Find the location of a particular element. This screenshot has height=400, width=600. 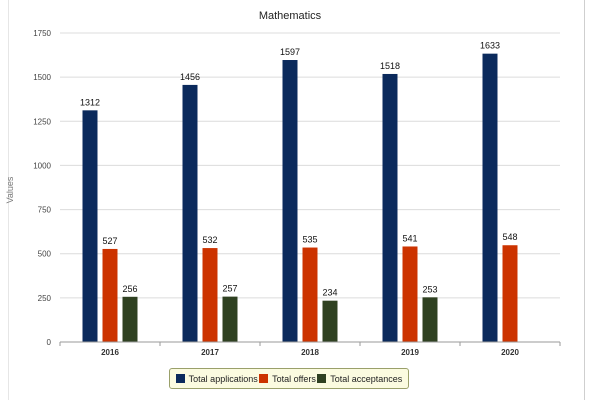

x-tick-label: 2020 is located at coordinates (510, 352).